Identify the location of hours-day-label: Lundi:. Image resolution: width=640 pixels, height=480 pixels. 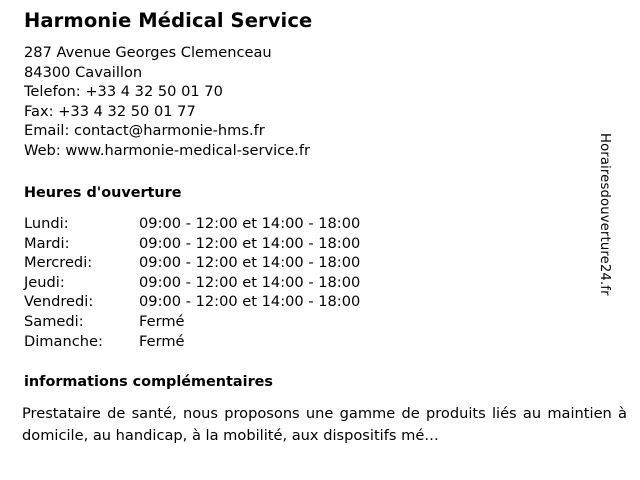
(46, 223).